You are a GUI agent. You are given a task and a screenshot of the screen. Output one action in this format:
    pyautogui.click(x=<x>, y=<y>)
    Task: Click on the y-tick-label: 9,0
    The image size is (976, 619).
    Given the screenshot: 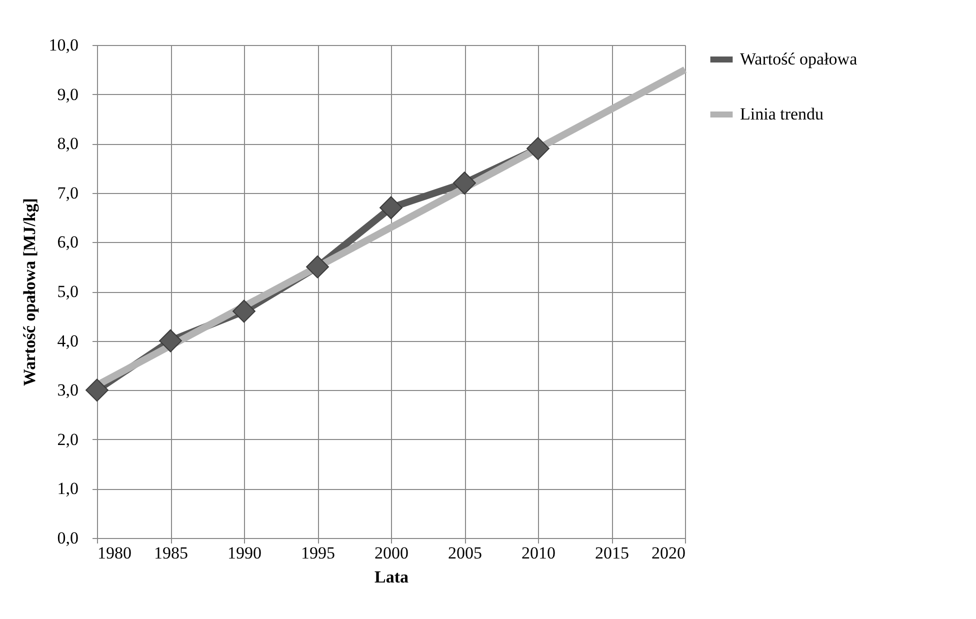 What is the action you would take?
    pyautogui.click(x=67, y=94)
    